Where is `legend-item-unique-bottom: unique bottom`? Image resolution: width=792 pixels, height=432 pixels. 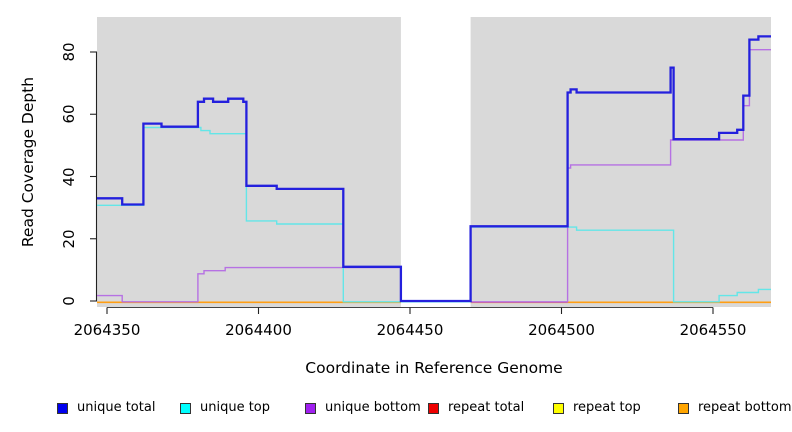
legend-item-unique-bottom: unique bottom is located at coordinates (363, 408).